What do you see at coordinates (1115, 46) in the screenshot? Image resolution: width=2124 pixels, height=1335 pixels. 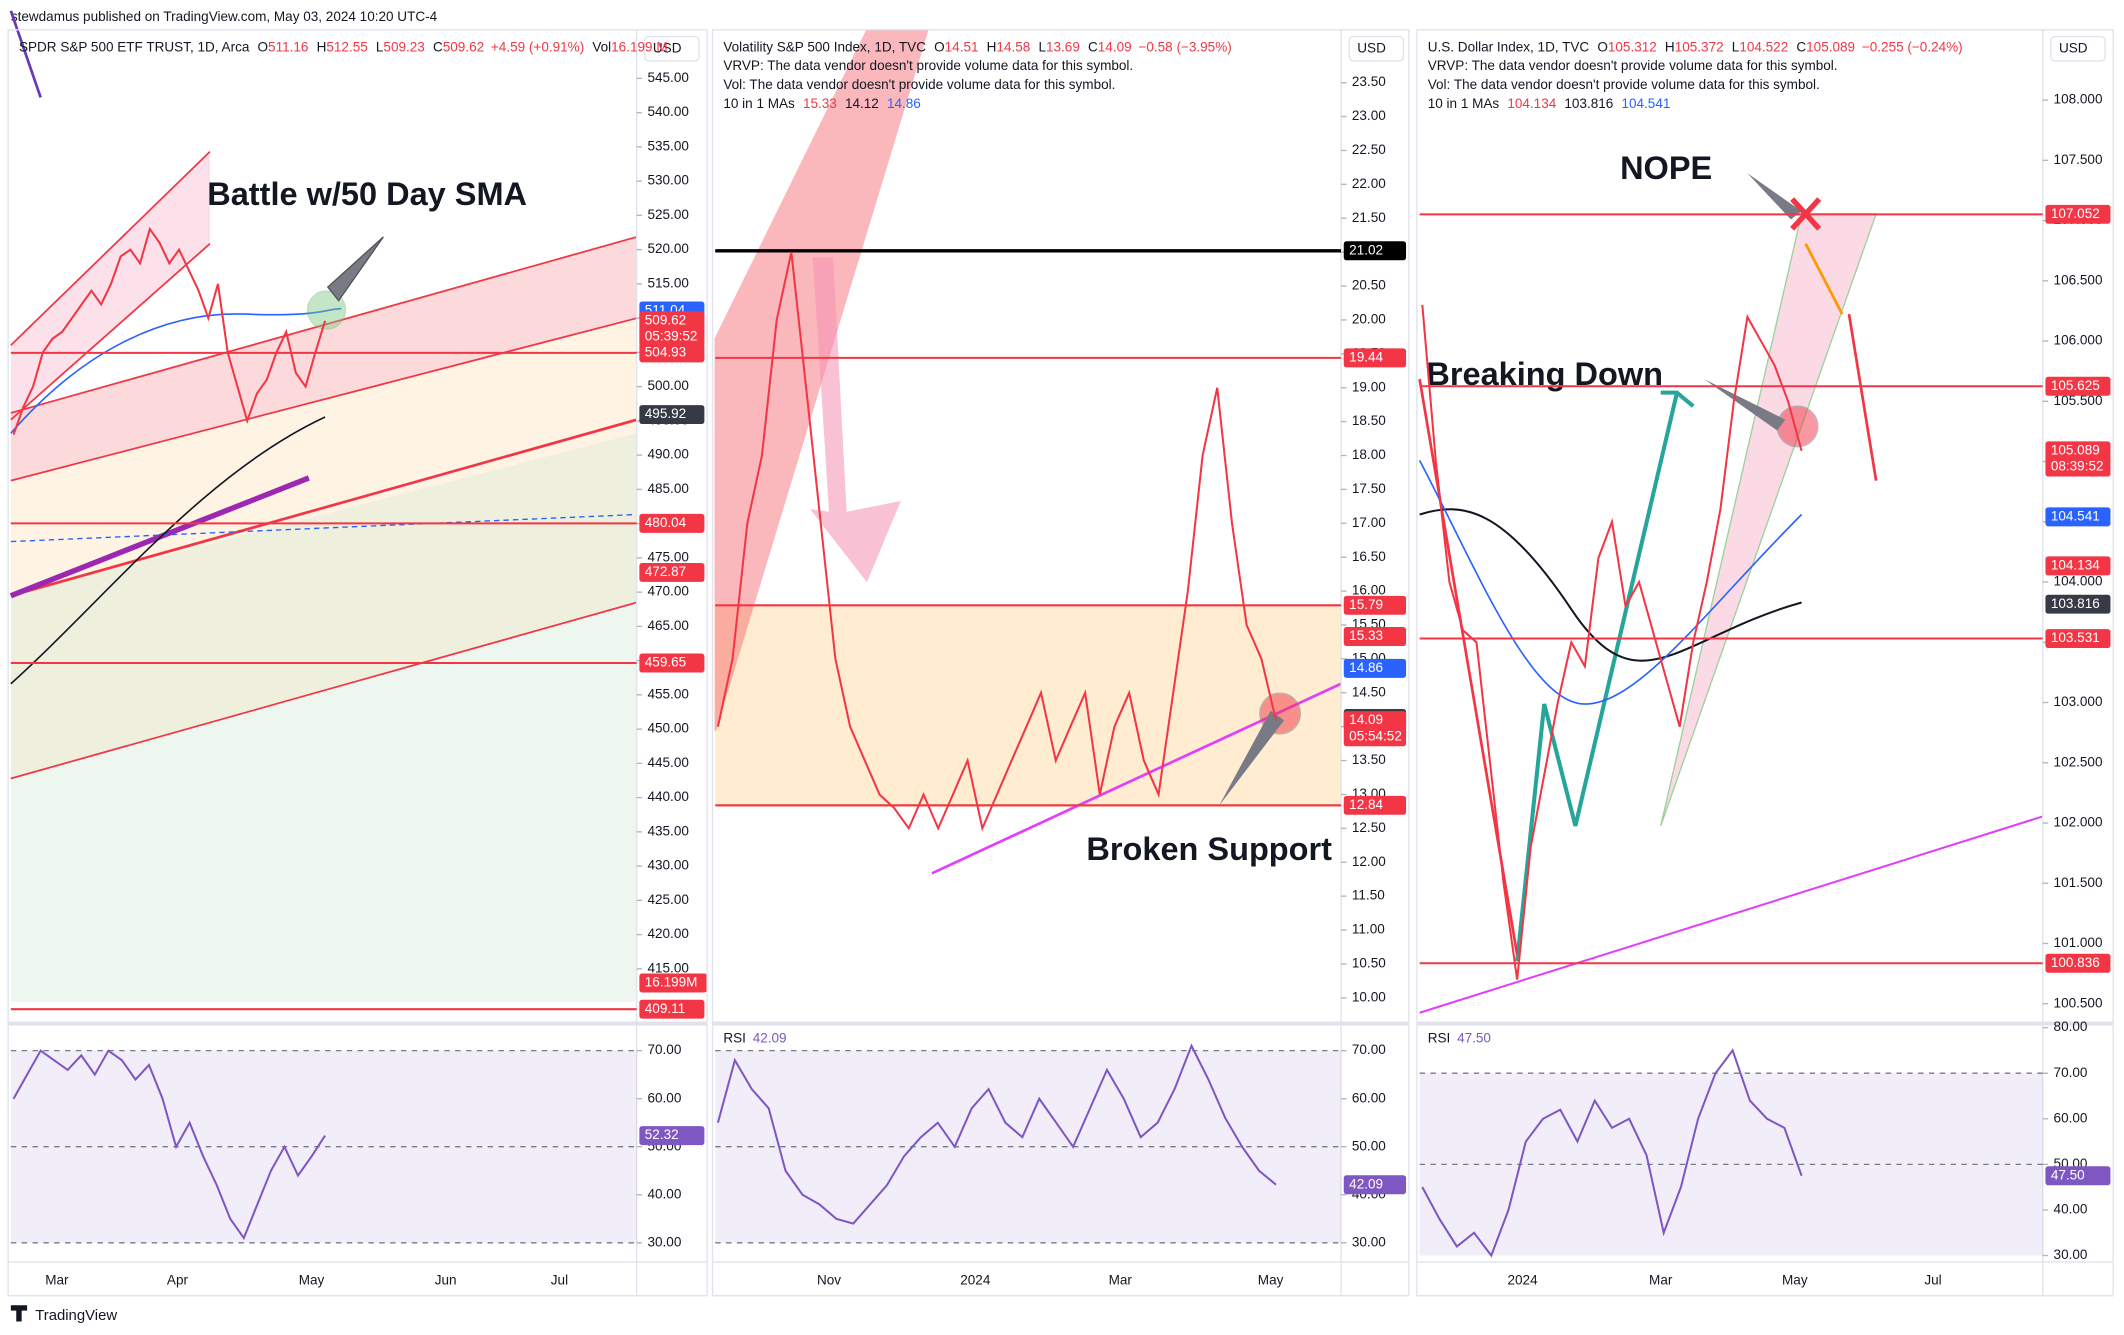 I see `header-part: 14.09` at bounding box center [1115, 46].